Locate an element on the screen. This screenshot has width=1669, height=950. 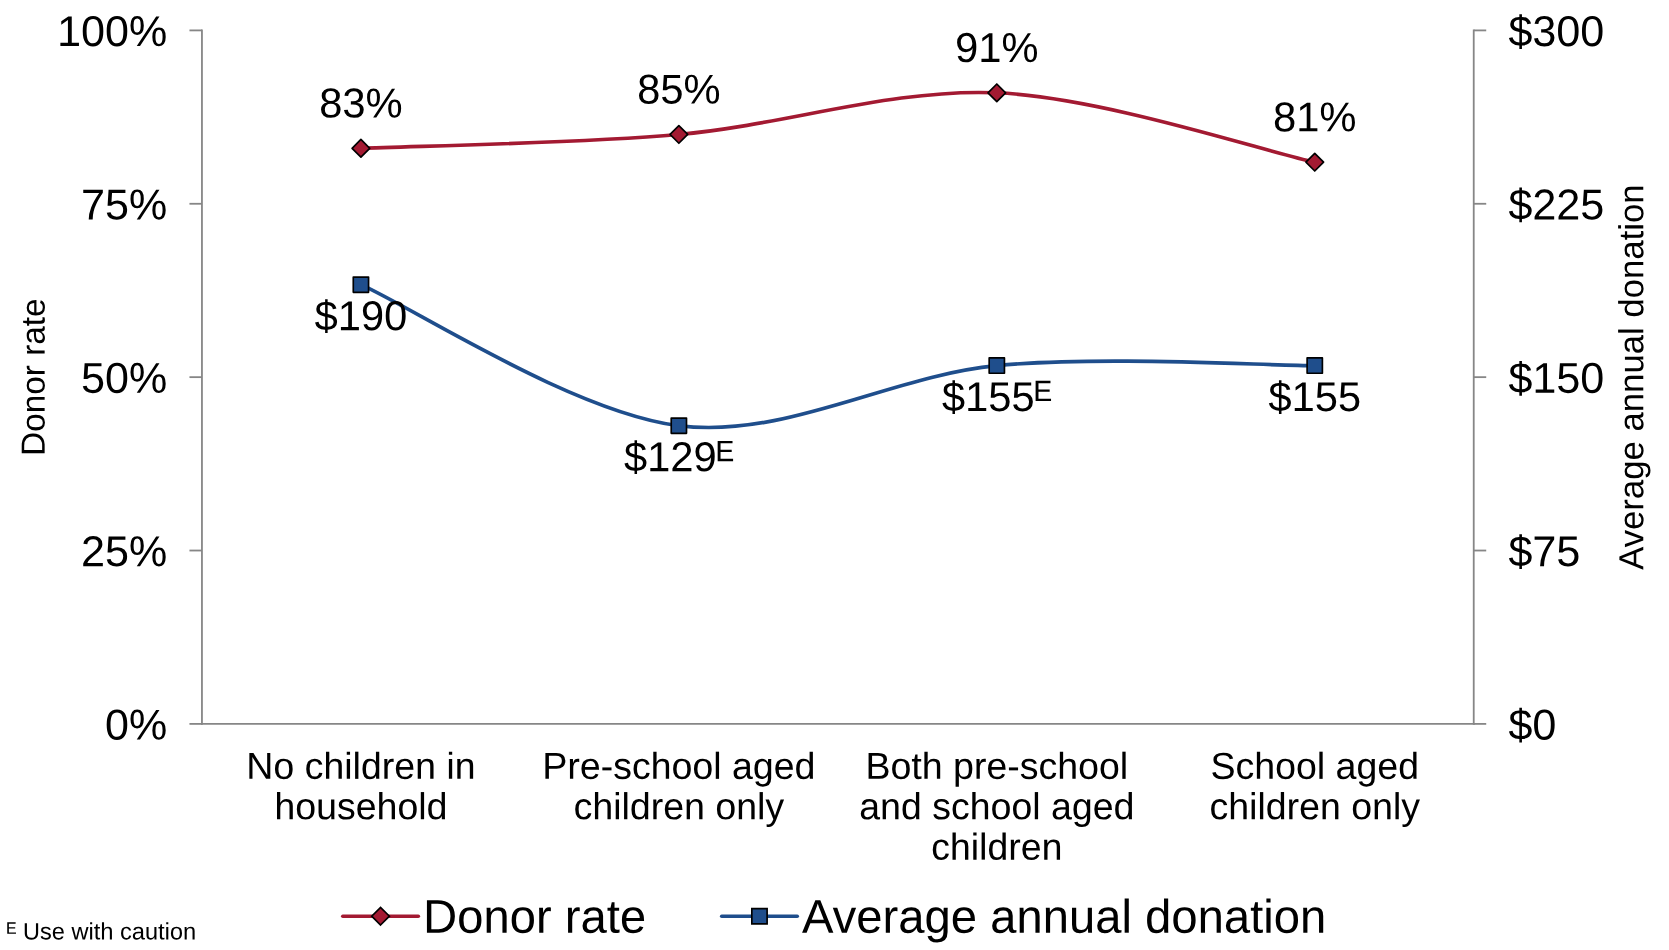
text: ᴱ Use with caution is located at coordinates (101, 931).